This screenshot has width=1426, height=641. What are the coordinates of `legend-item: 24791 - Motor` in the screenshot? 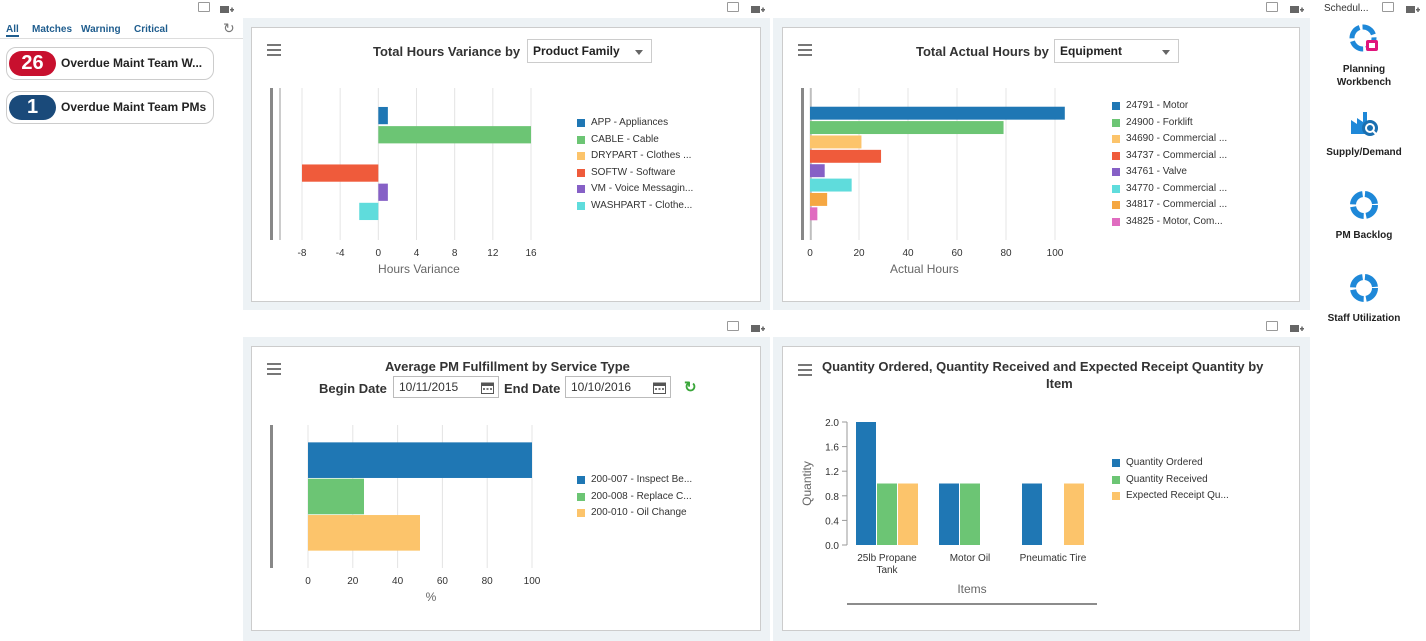 It's located at (1169, 108).